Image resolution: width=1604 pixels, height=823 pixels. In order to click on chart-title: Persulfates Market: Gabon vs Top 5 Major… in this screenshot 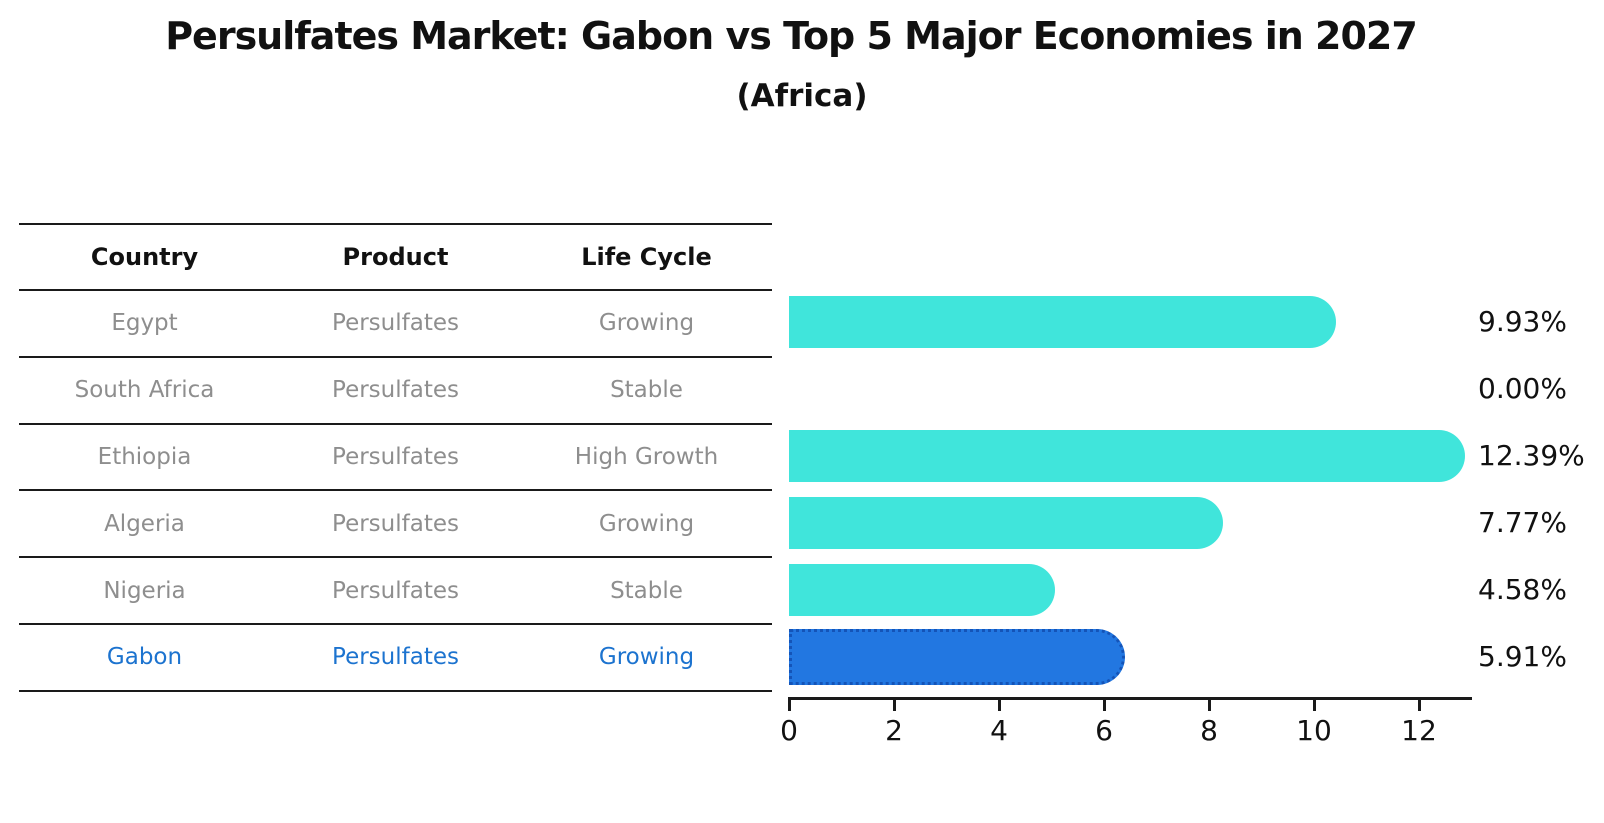, I will do `click(791, 36)`.